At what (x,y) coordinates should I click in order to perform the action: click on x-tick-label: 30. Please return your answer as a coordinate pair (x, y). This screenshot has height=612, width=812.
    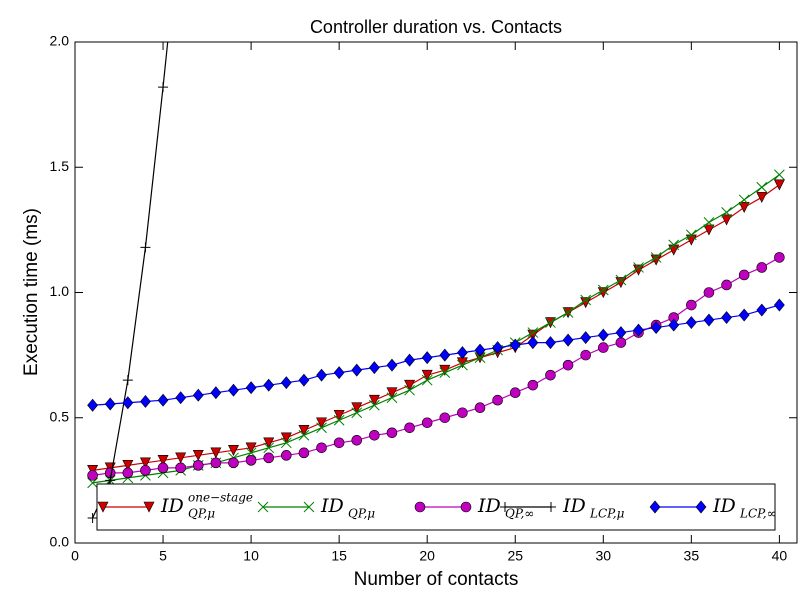
    Looking at the image, I should click on (604, 556).